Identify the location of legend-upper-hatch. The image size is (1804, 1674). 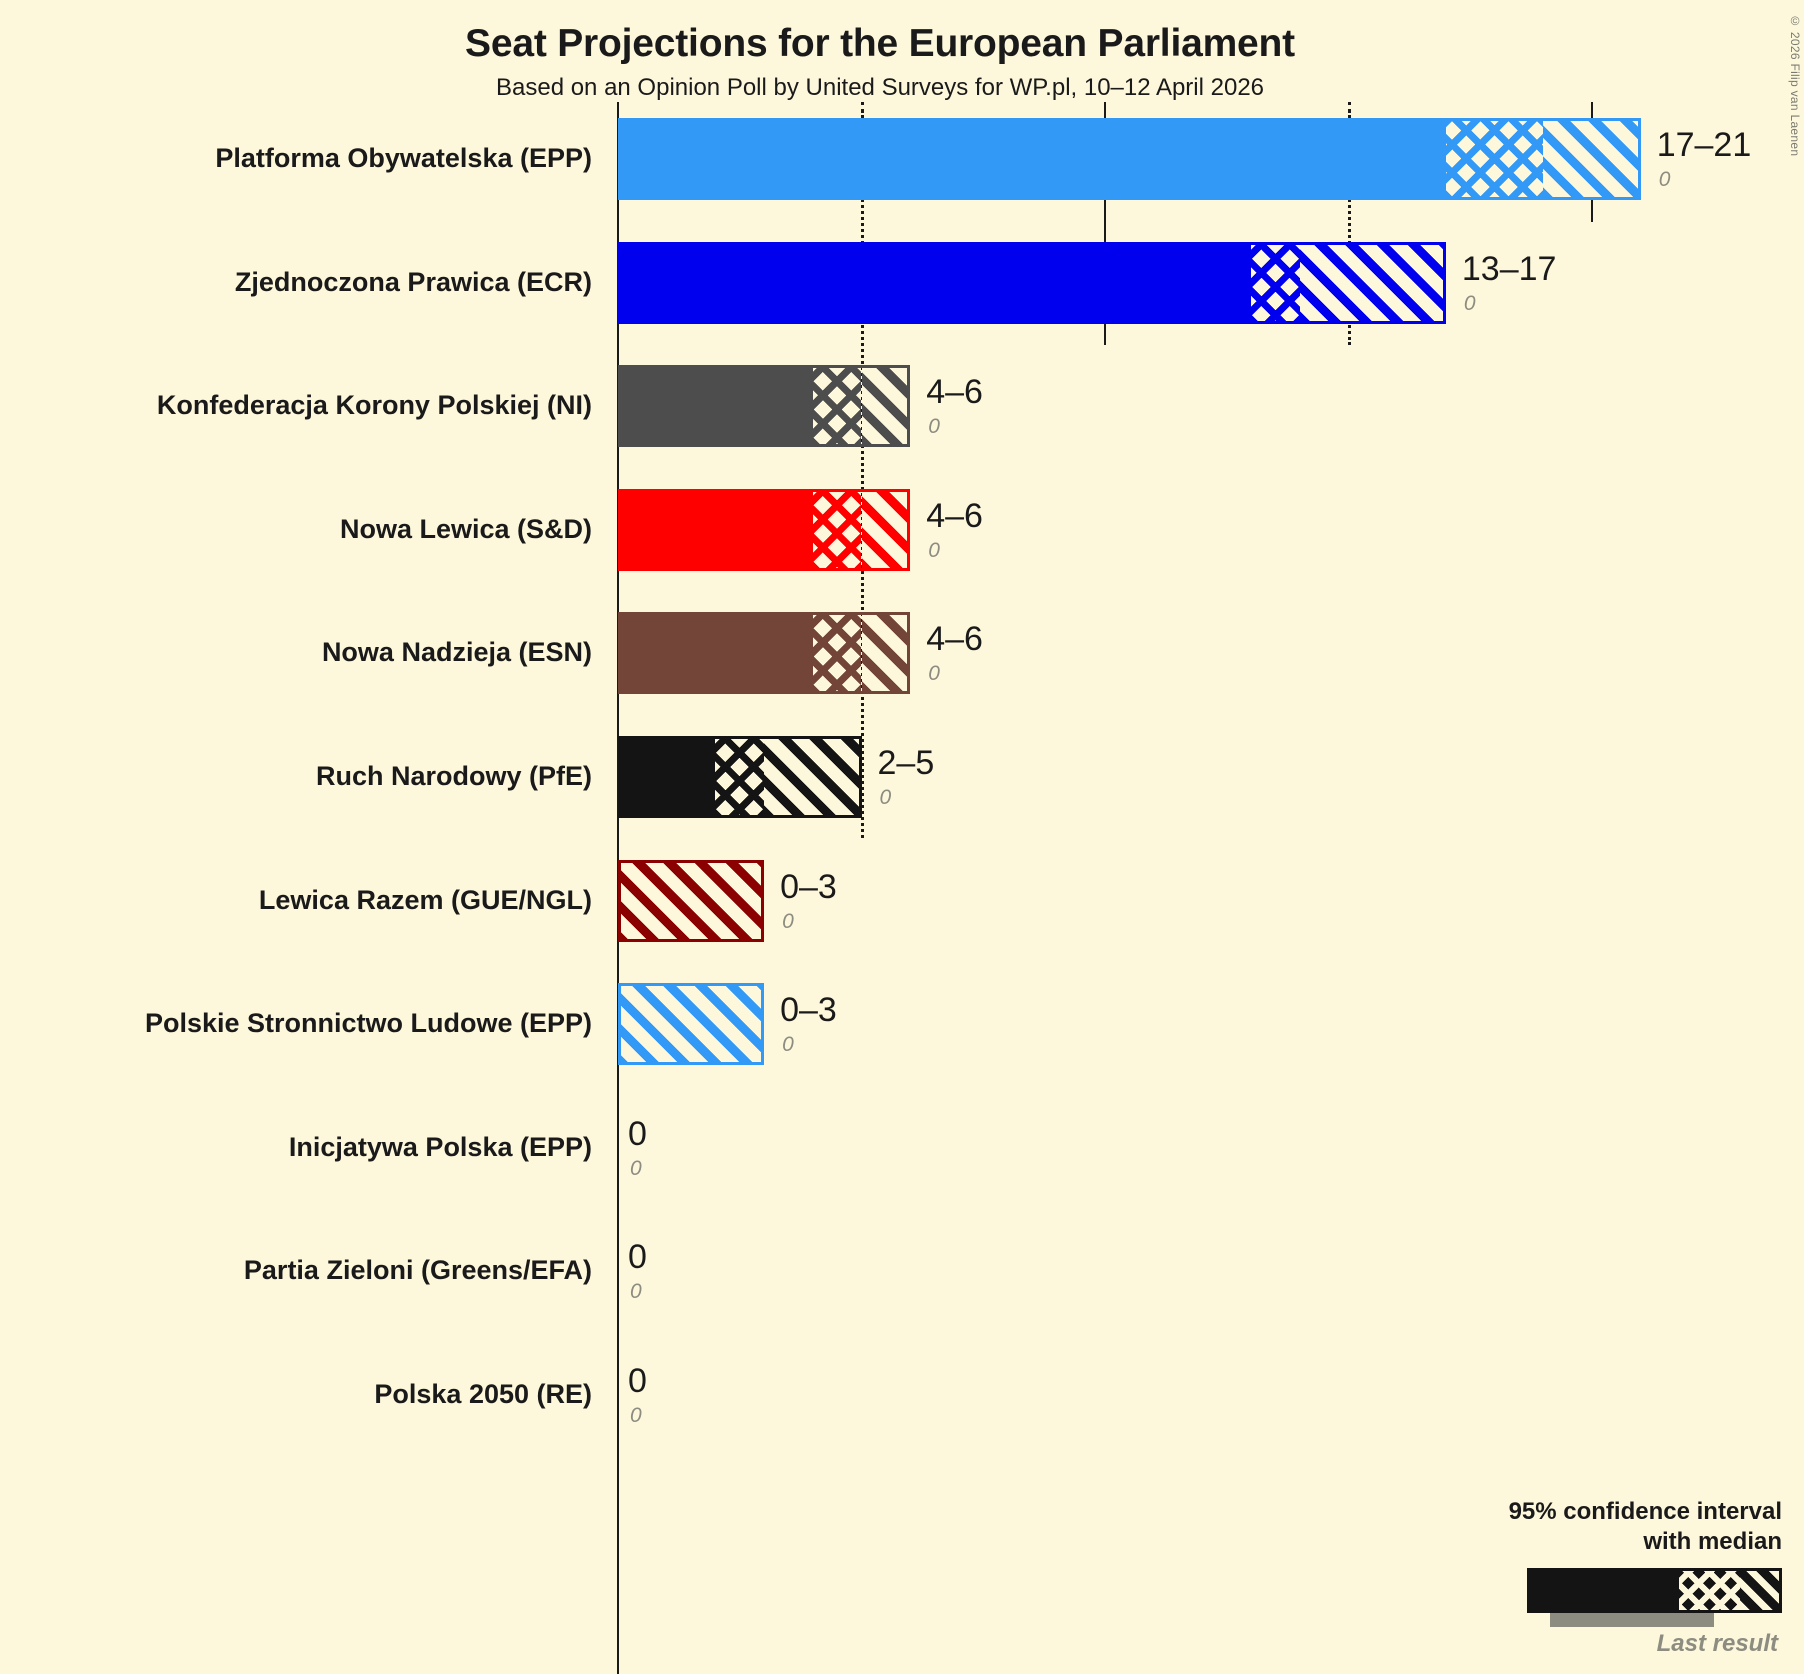
(1759, 1590).